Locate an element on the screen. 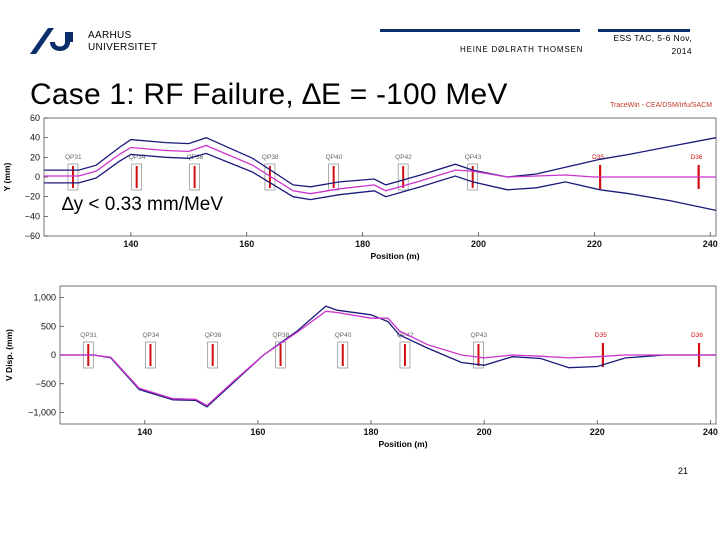 This screenshot has height=540, width=720. y-tick-label: 1,000 is located at coordinates (44, 298).